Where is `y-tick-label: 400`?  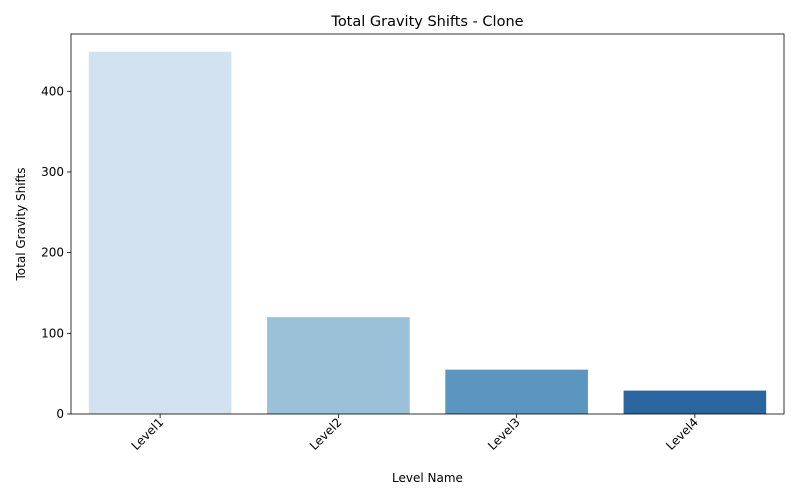
y-tick-label: 400 is located at coordinates (52, 91).